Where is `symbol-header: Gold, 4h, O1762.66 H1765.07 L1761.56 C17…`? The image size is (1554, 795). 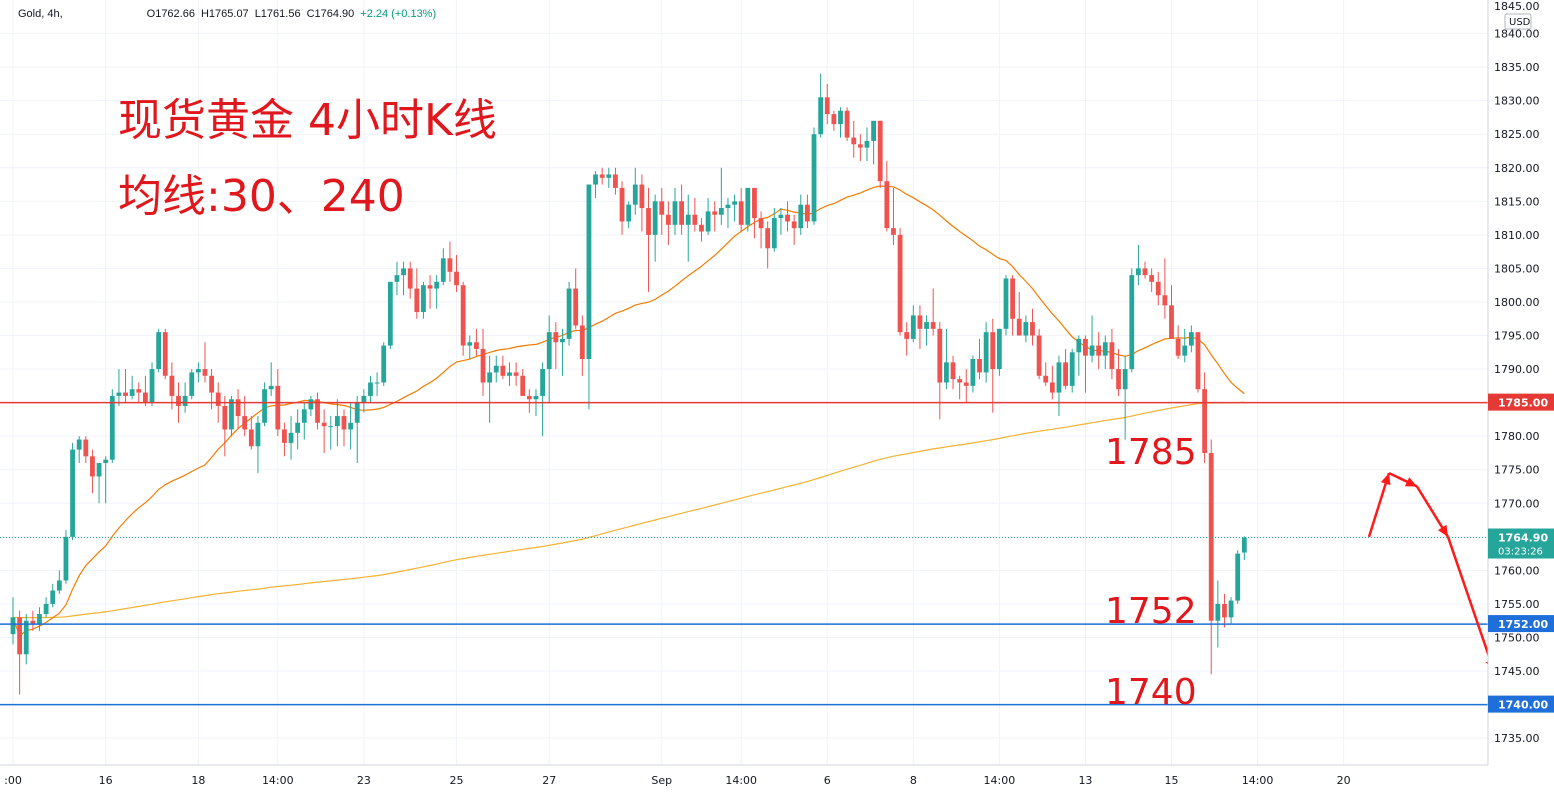 symbol-header: Gold, 4h, O1762.66 H1765.07 L1761.56 C17… is located at coordinates (227, 14).